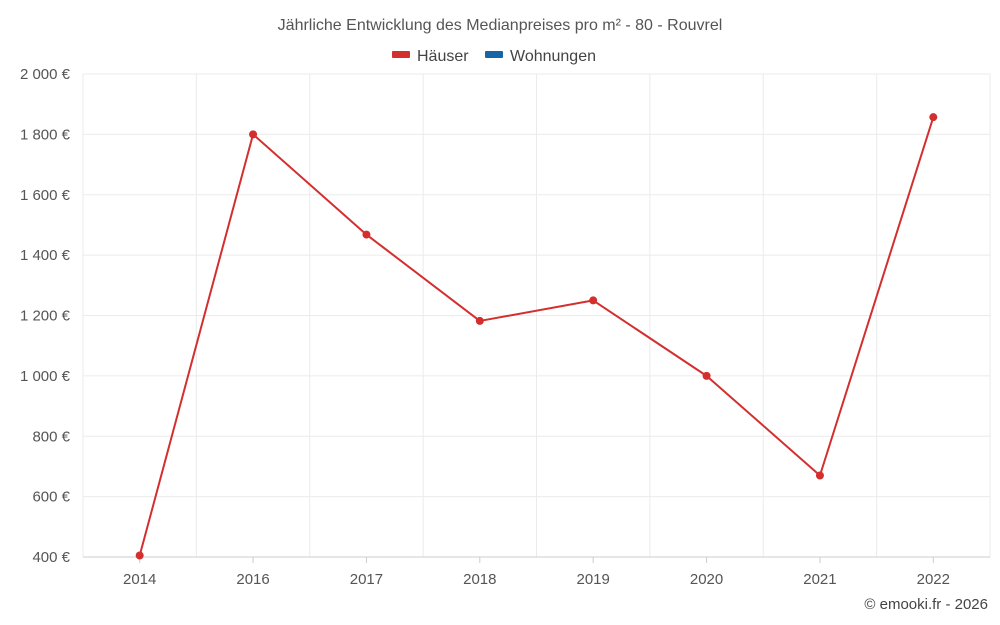  I want to click on x-tick-label: 2019, so click(593, 579).